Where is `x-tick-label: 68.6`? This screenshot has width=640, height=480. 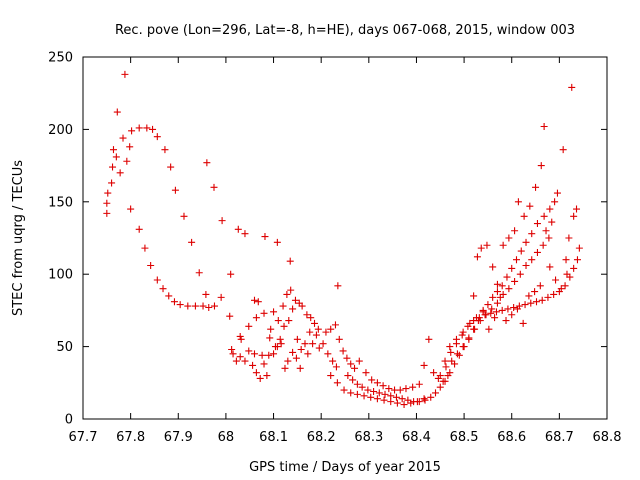
x-tick-label: 68.6 is located at coordinates (511, 437).